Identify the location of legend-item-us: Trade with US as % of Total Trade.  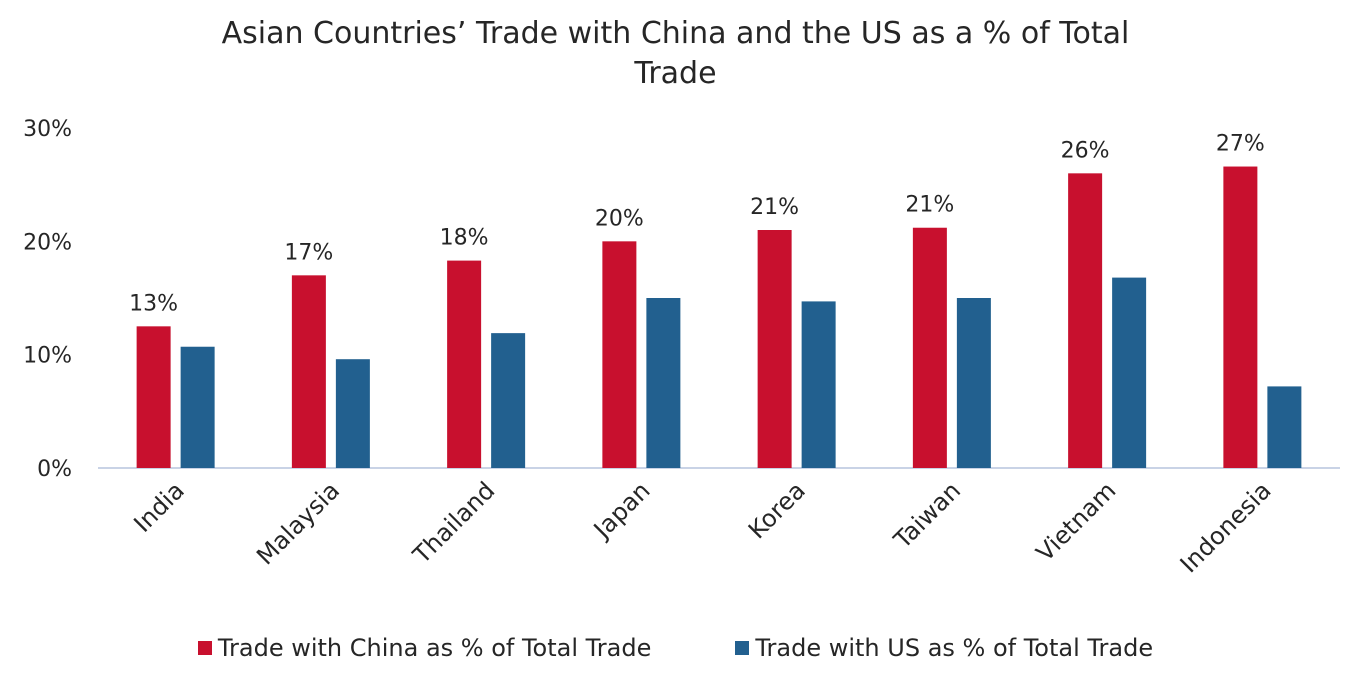
(944, 648).